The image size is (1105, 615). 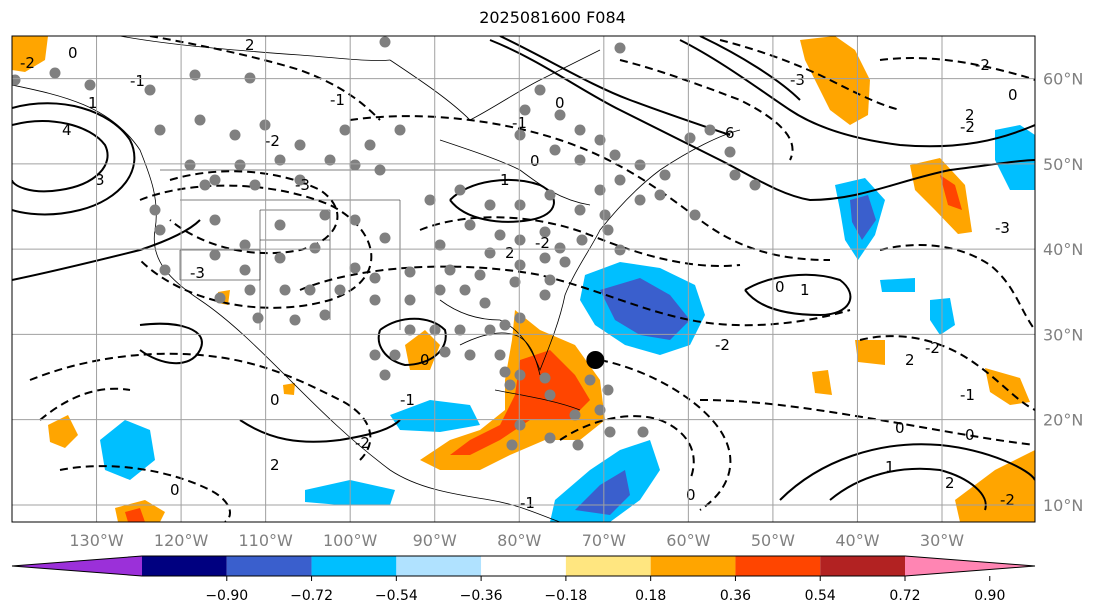 I want to click on positive-anomaly-core, so click(x=520, y=402).